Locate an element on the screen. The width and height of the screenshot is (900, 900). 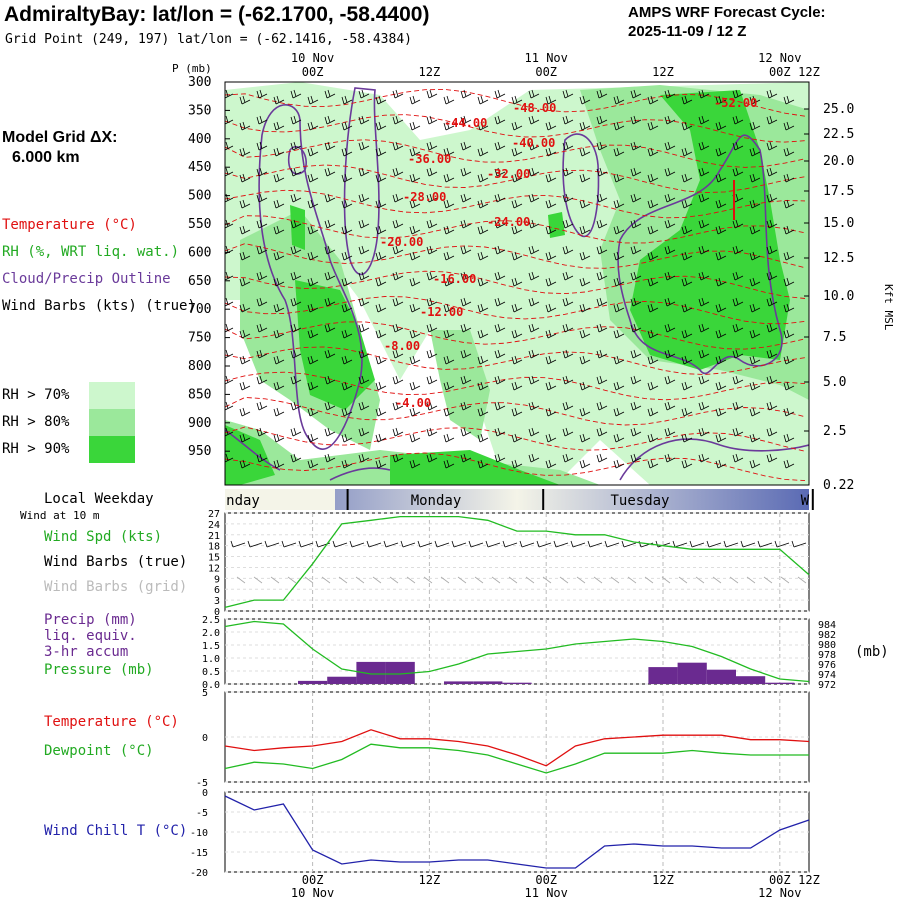
height-tick-label: 22.5 is located at coordinates (838, 134).